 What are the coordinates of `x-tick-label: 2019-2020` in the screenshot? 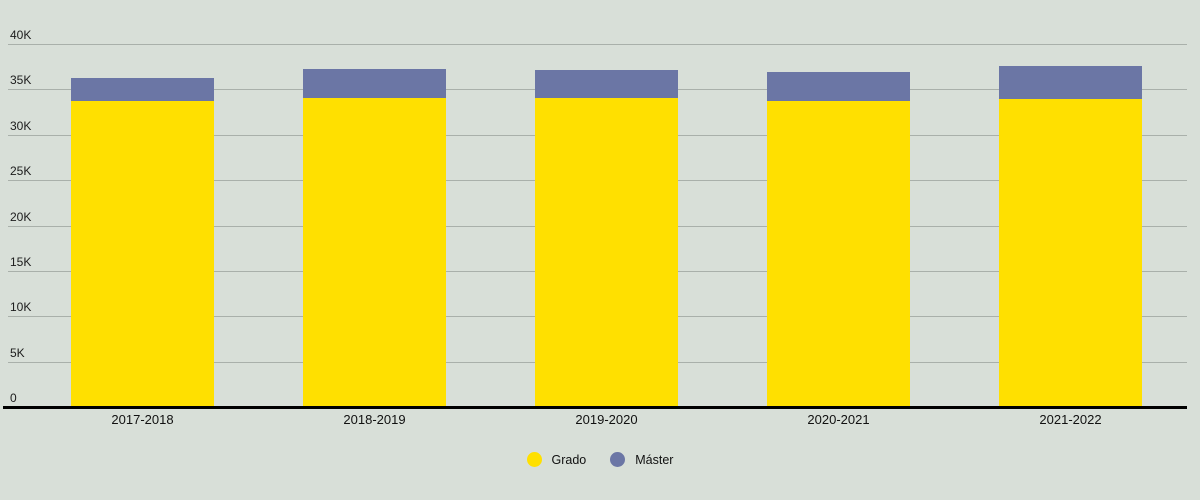 It's located at (606, 419).